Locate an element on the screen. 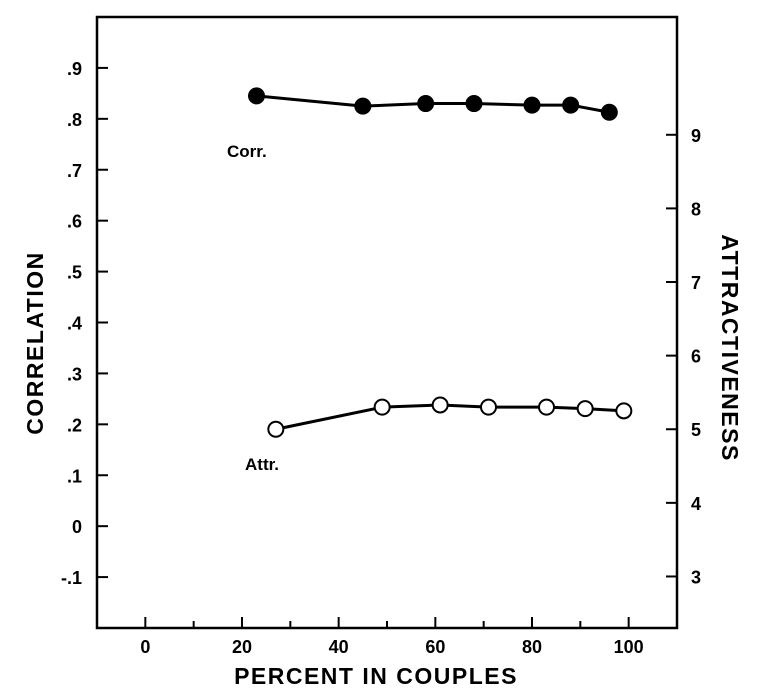 The image size is (771, 696). x-tick-label: 80 is located at coordinates (532, 647).